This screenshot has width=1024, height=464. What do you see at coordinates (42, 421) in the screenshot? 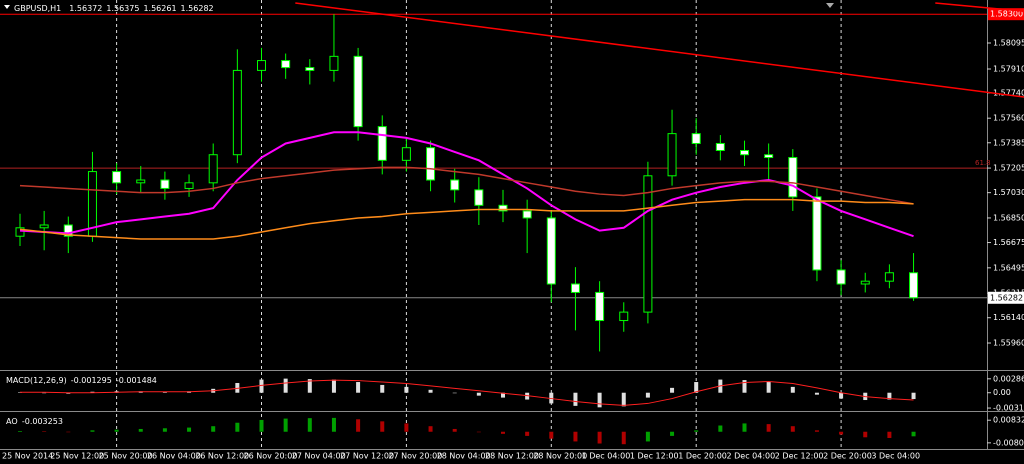
I see `header-value: -0.003253` at bounding box center [42, 421].